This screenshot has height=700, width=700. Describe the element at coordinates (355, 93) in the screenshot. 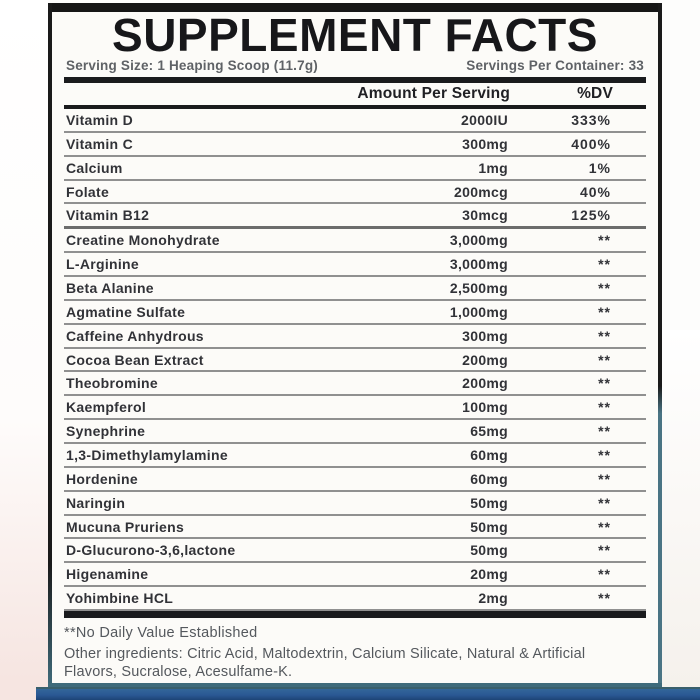

I see `table-header-row: Amount Per Serving %DV` at that location.